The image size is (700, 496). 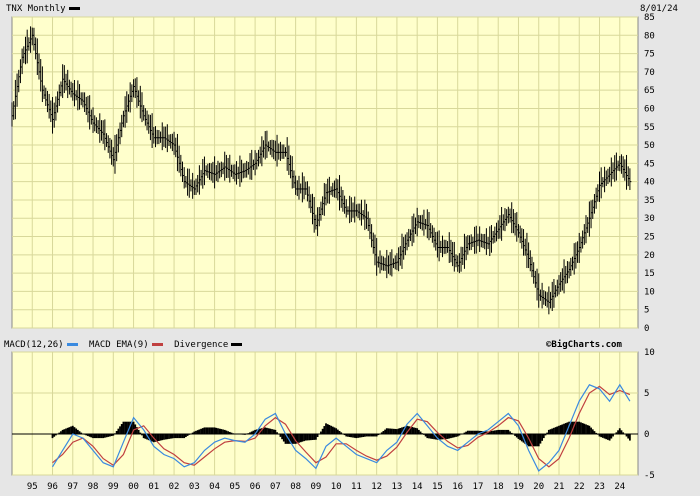 I want to click on x-tick-label: 05, so click(x=234, y=487).